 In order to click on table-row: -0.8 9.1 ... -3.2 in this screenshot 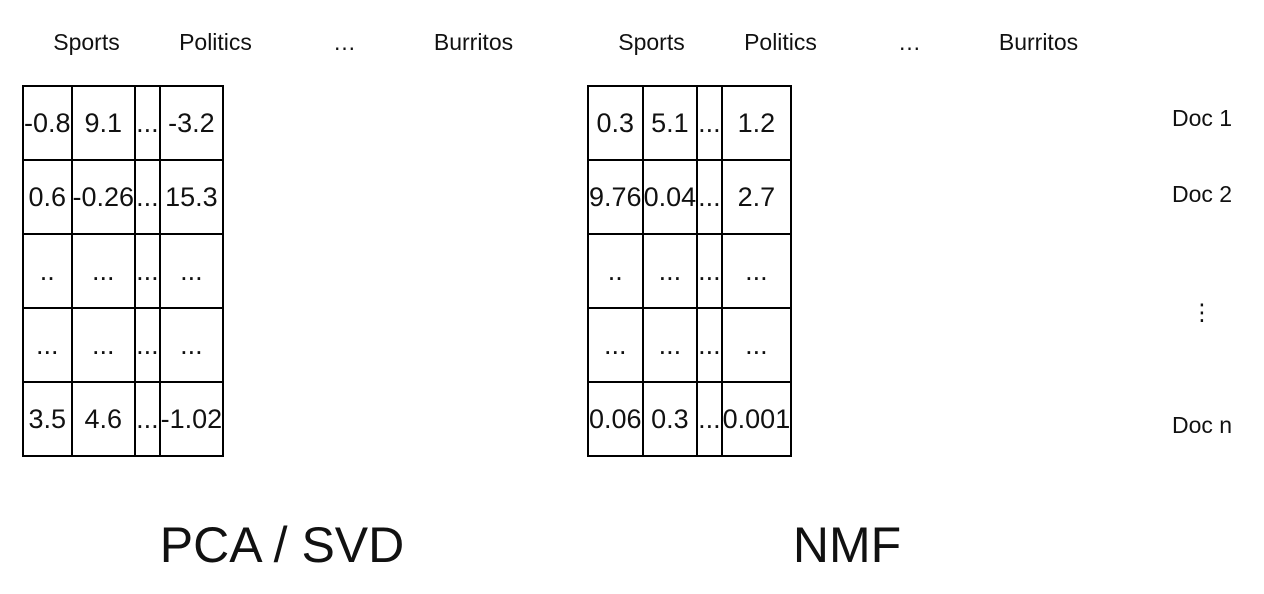, I will do `click(123, 123)`.